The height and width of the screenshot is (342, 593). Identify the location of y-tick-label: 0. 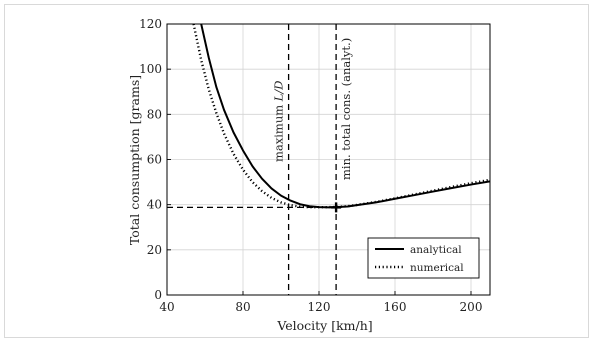
(158, 295).